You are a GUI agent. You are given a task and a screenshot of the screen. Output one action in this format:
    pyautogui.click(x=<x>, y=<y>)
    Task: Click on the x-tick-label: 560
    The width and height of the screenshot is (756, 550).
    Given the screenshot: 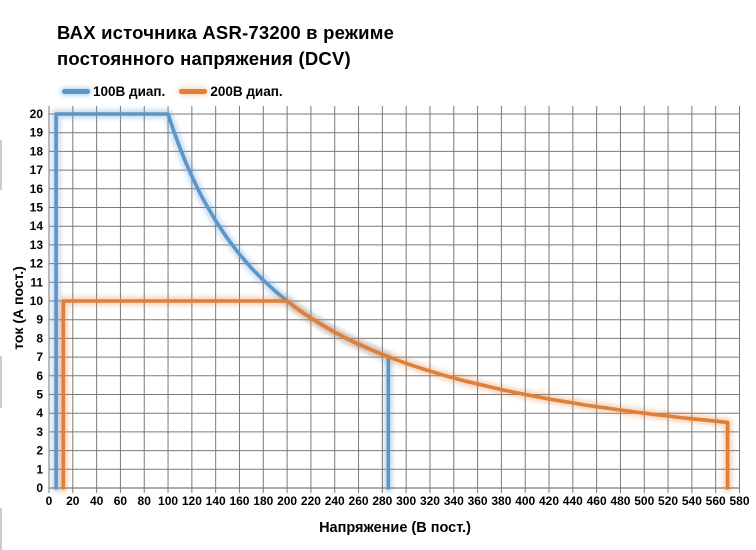 What is the action you would take?
    pyautogui.click(x=716, y=501)
    